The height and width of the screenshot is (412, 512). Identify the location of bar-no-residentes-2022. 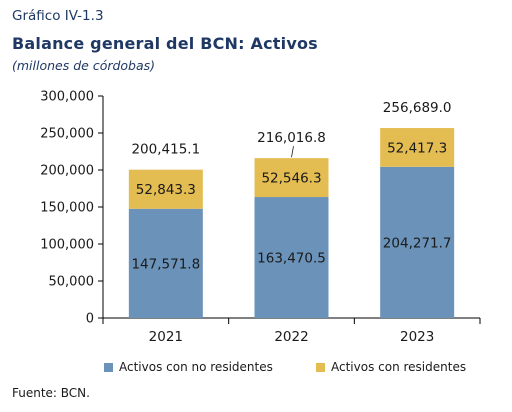
(291, 257).